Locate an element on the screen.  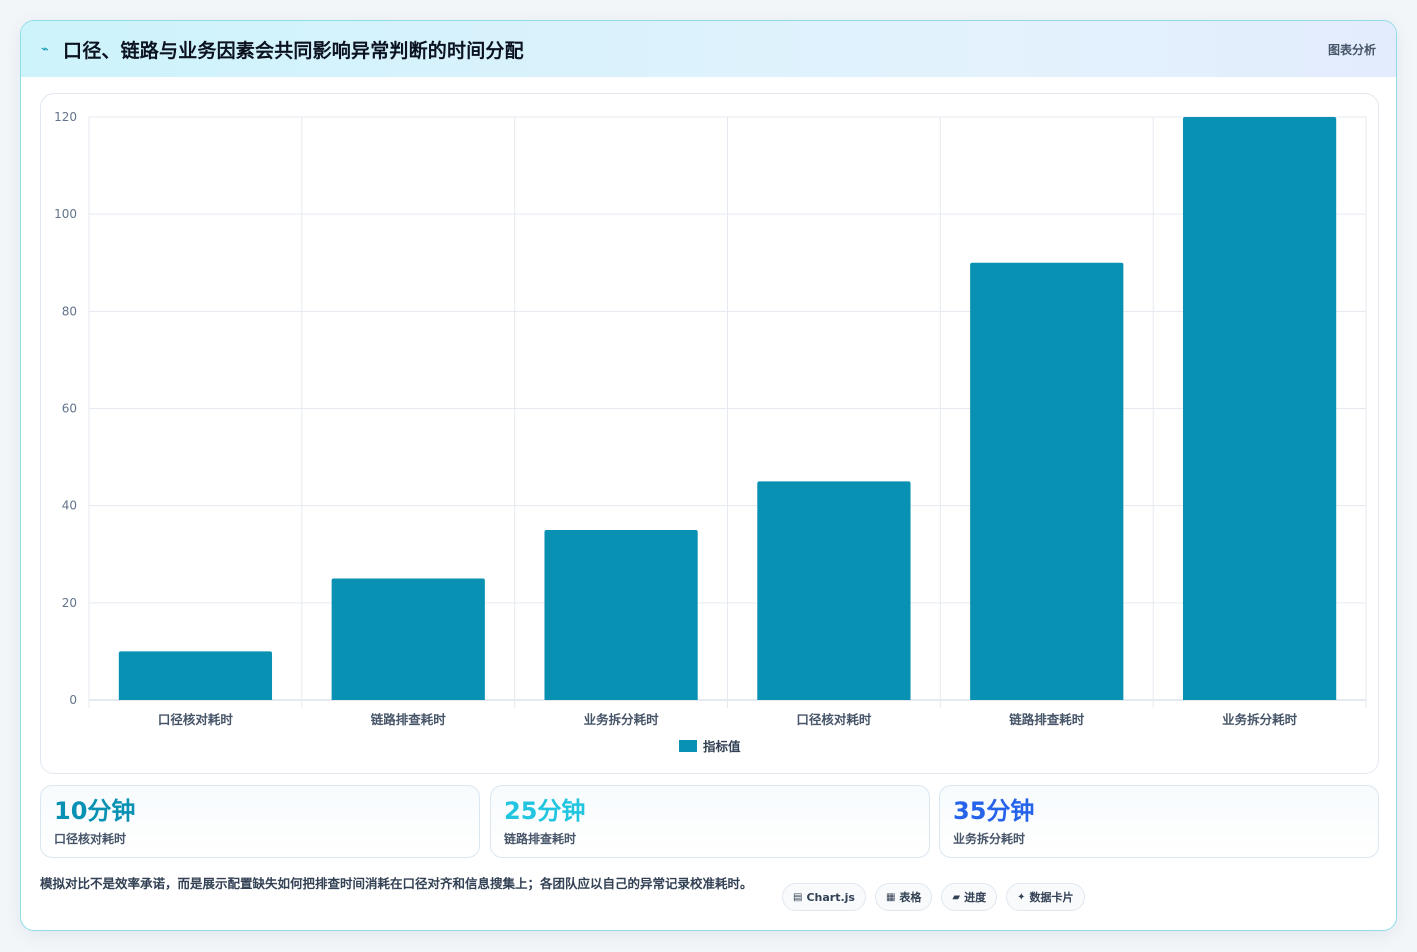
y-tick-label: 60 is located at coordinates (69, 409).